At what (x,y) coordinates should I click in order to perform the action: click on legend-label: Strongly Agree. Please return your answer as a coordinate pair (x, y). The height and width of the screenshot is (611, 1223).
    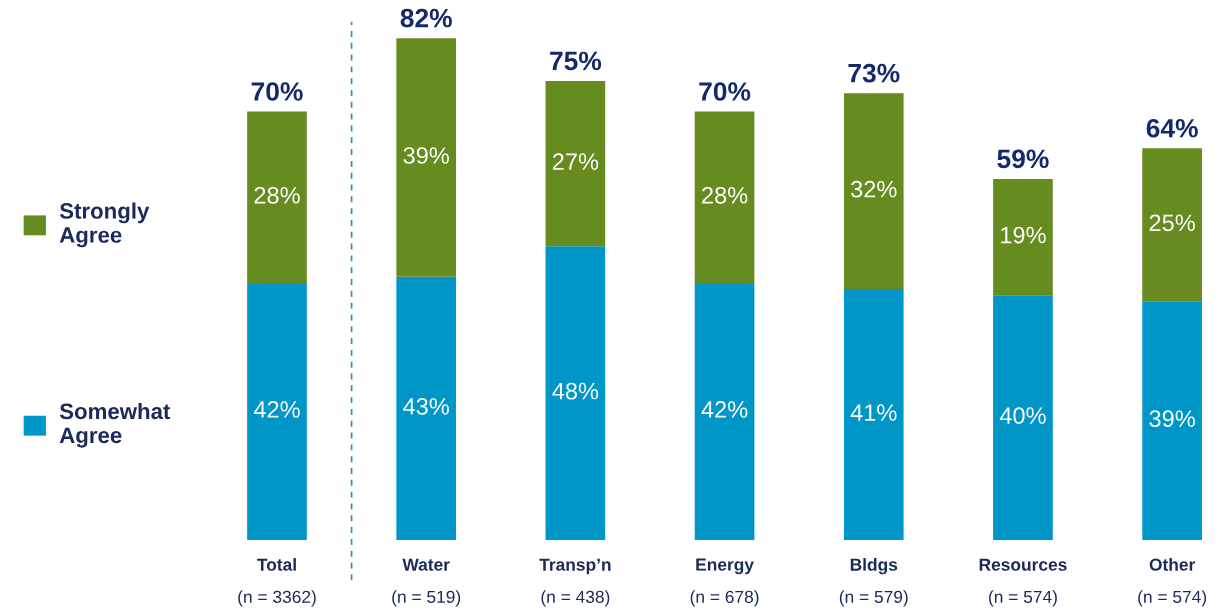
    Looking at the image, I should click on (104, 225).